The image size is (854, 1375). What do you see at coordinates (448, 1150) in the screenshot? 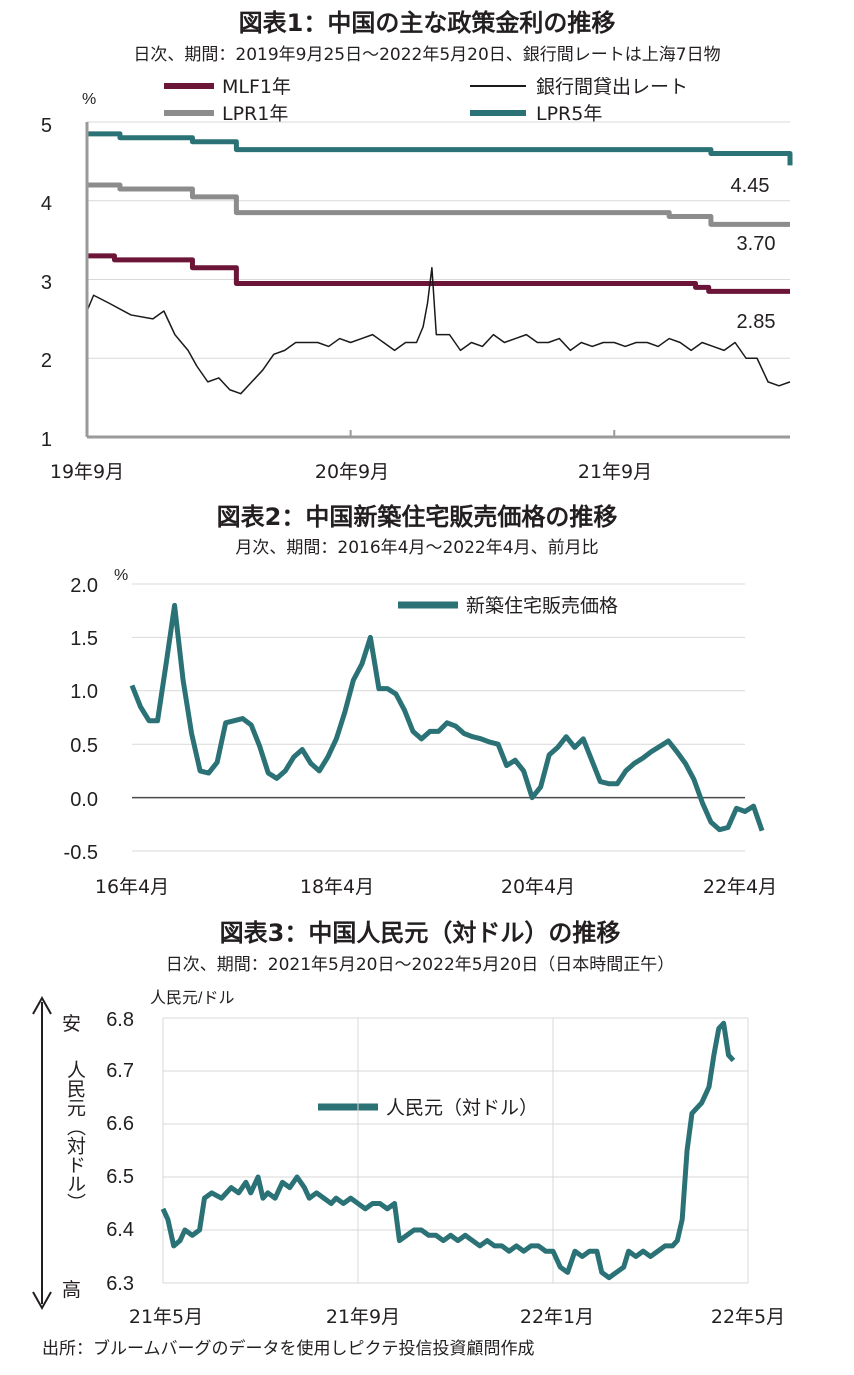
I see `chart3-line` at bounding box center [448, 1150].